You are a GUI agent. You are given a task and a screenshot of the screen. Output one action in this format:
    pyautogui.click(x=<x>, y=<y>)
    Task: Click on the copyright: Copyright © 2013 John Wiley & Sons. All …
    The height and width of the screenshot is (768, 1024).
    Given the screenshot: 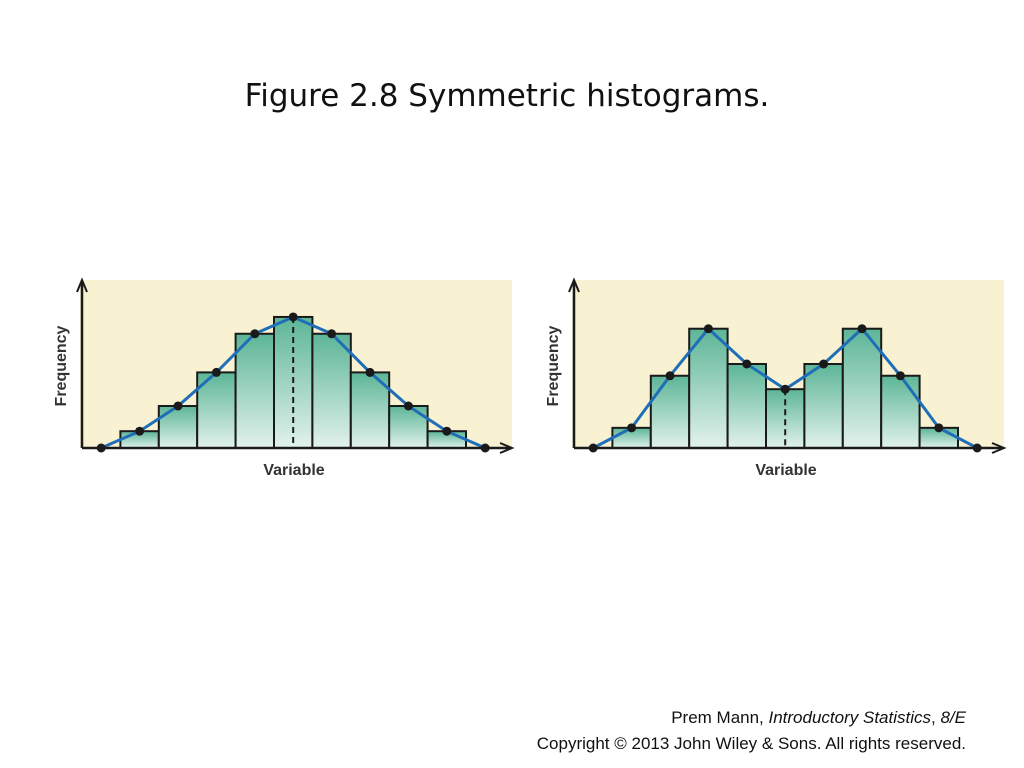 What is the action you would take?
    pyautogui.click(x=751, y=743)
    